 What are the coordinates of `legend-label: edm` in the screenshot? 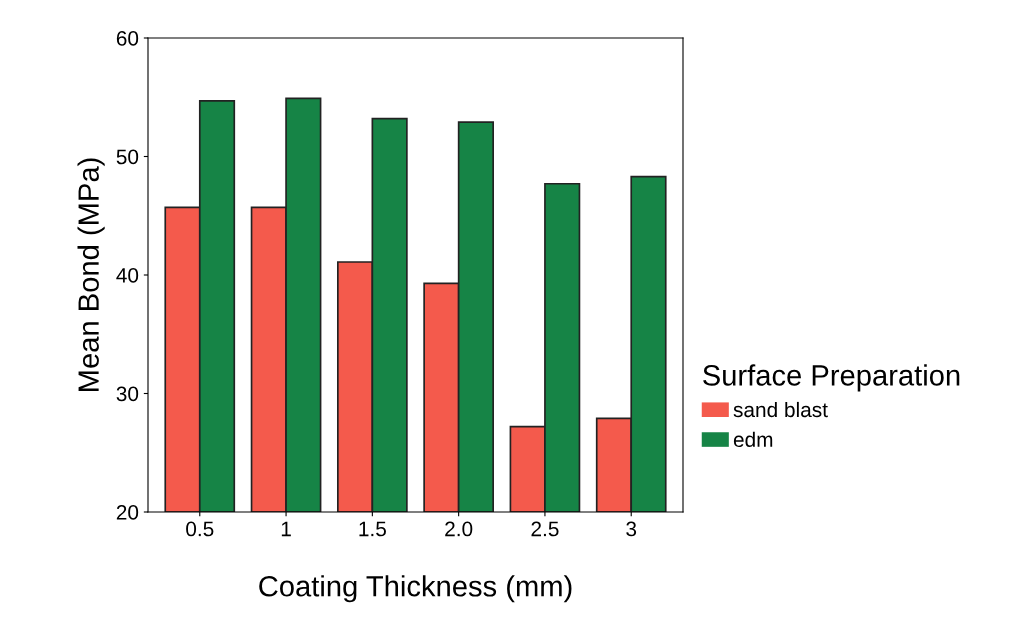 It's located at (753, 439).